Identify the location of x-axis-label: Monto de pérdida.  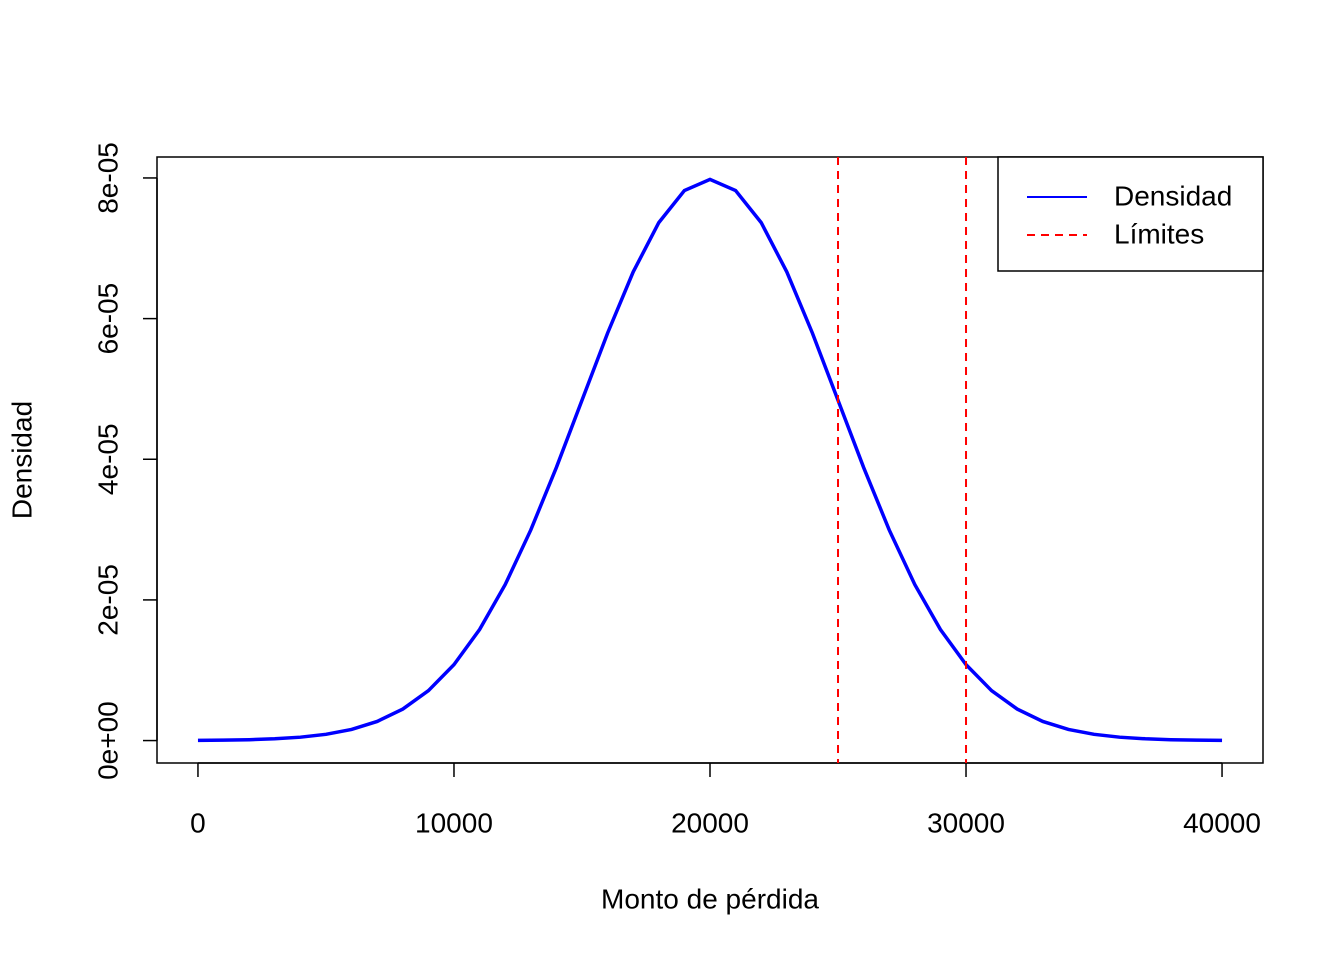
(710, 898).